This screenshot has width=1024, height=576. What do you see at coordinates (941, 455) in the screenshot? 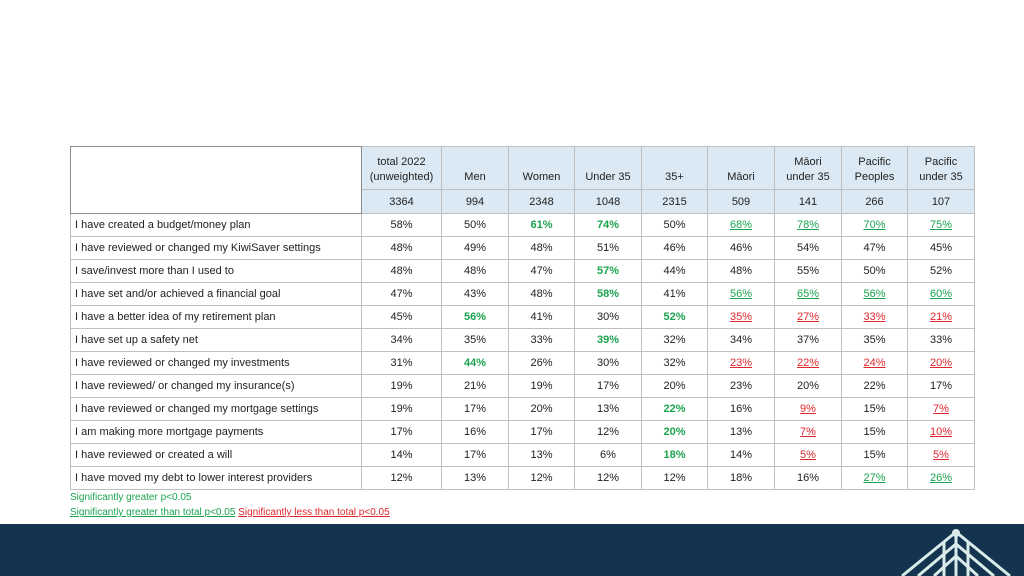
I see `value-text: 5%` at bounding box center [941, 455].